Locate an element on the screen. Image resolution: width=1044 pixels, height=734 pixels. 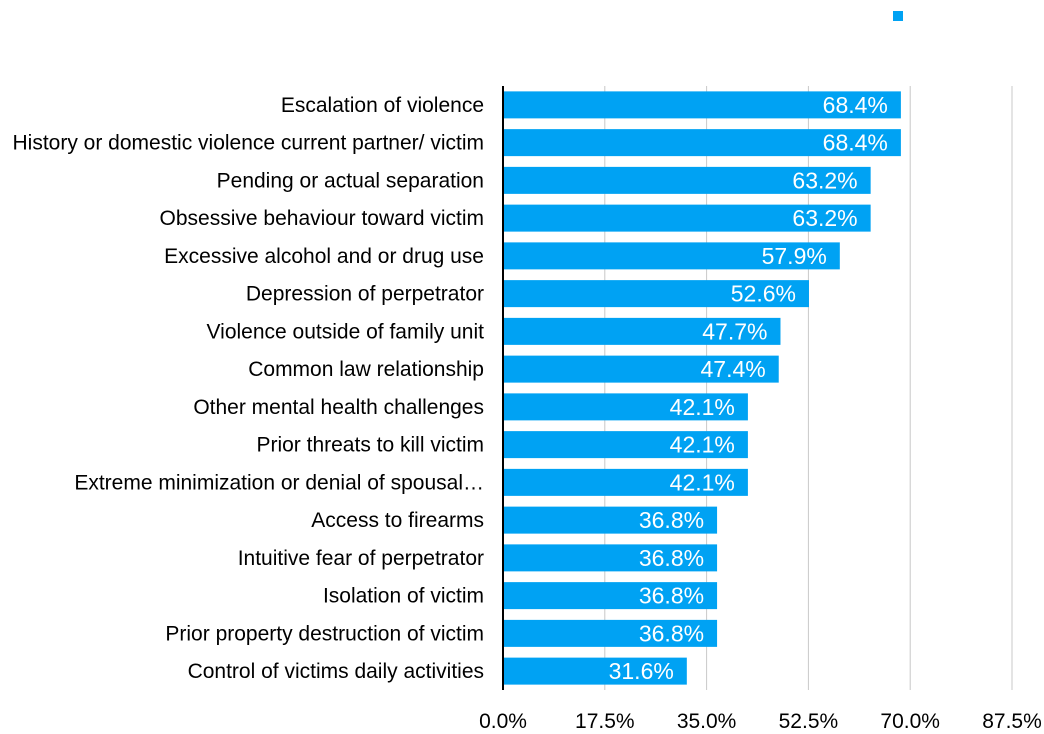
category-label: Excessive alcohol and or drug use is located at coordinates (324, 256).